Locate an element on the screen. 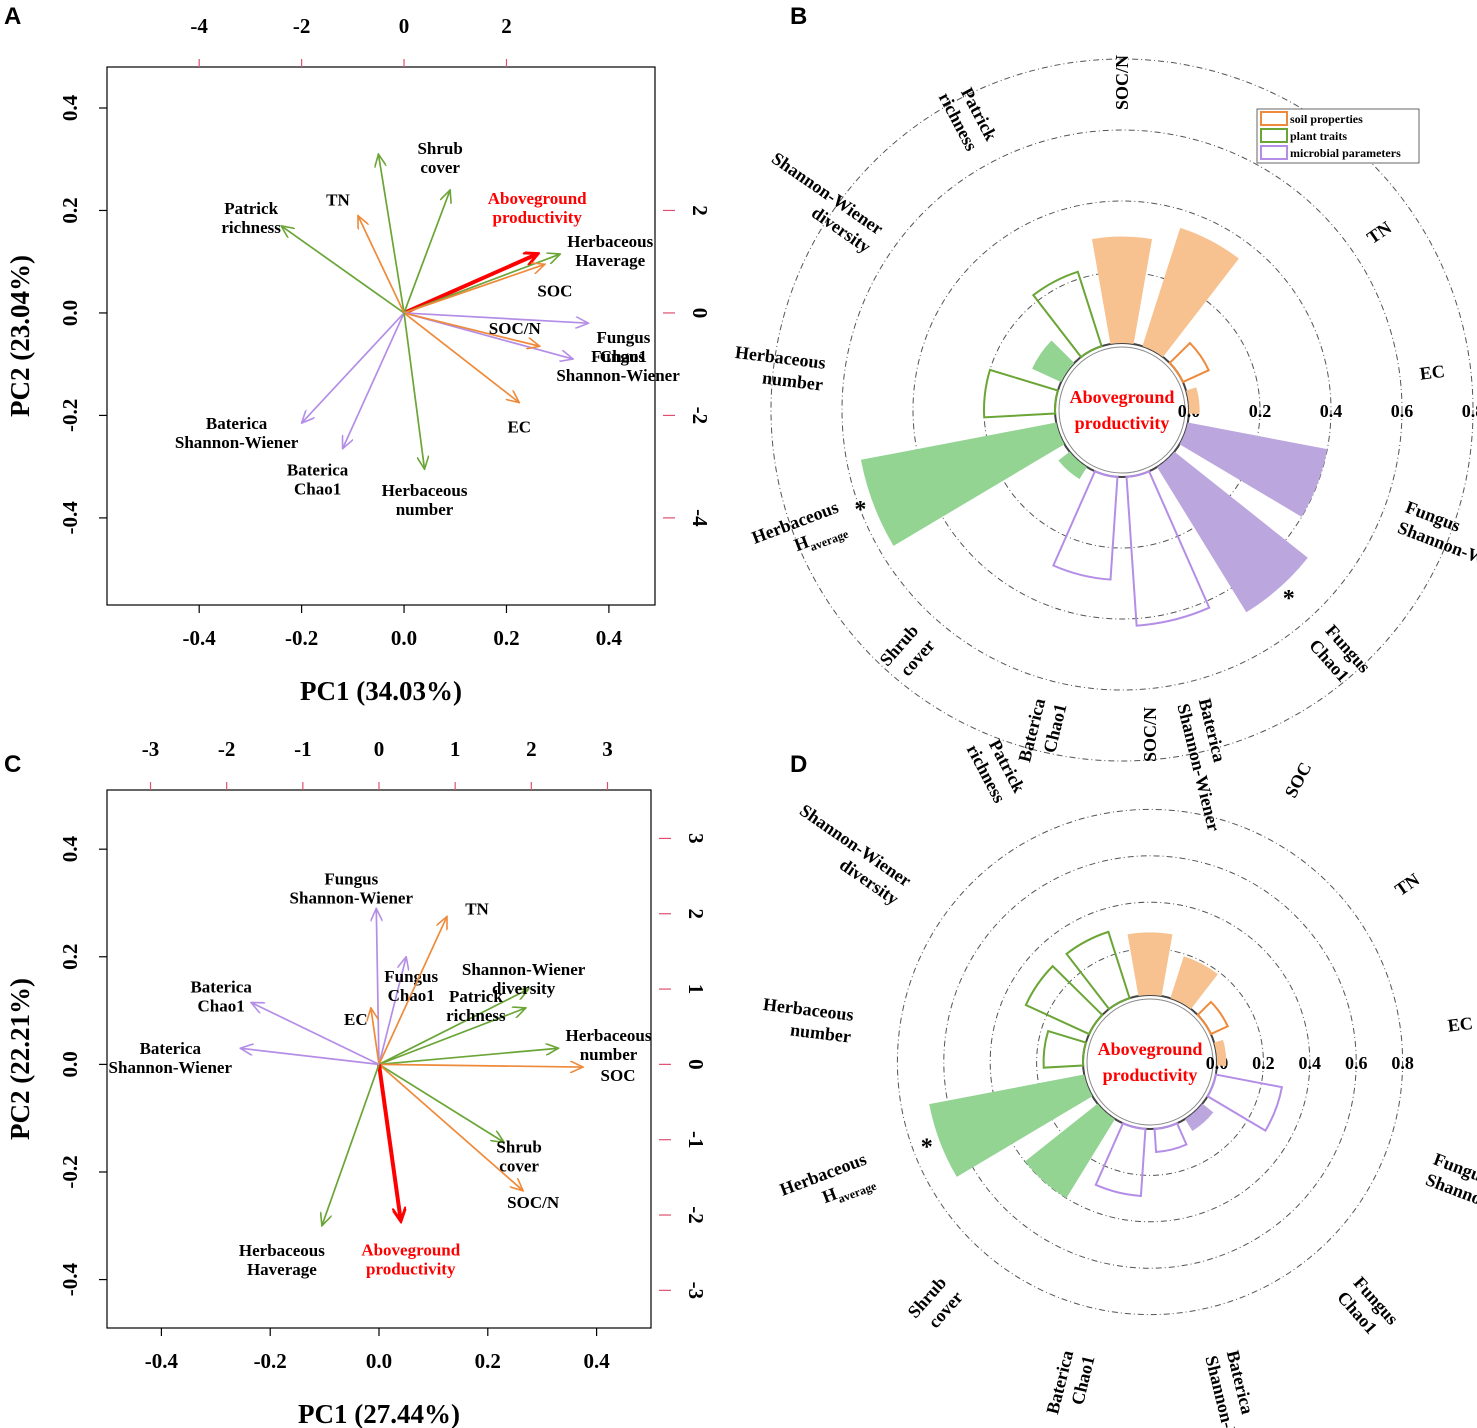  category-label-line: SOC is located at coordinates (1298, 780).